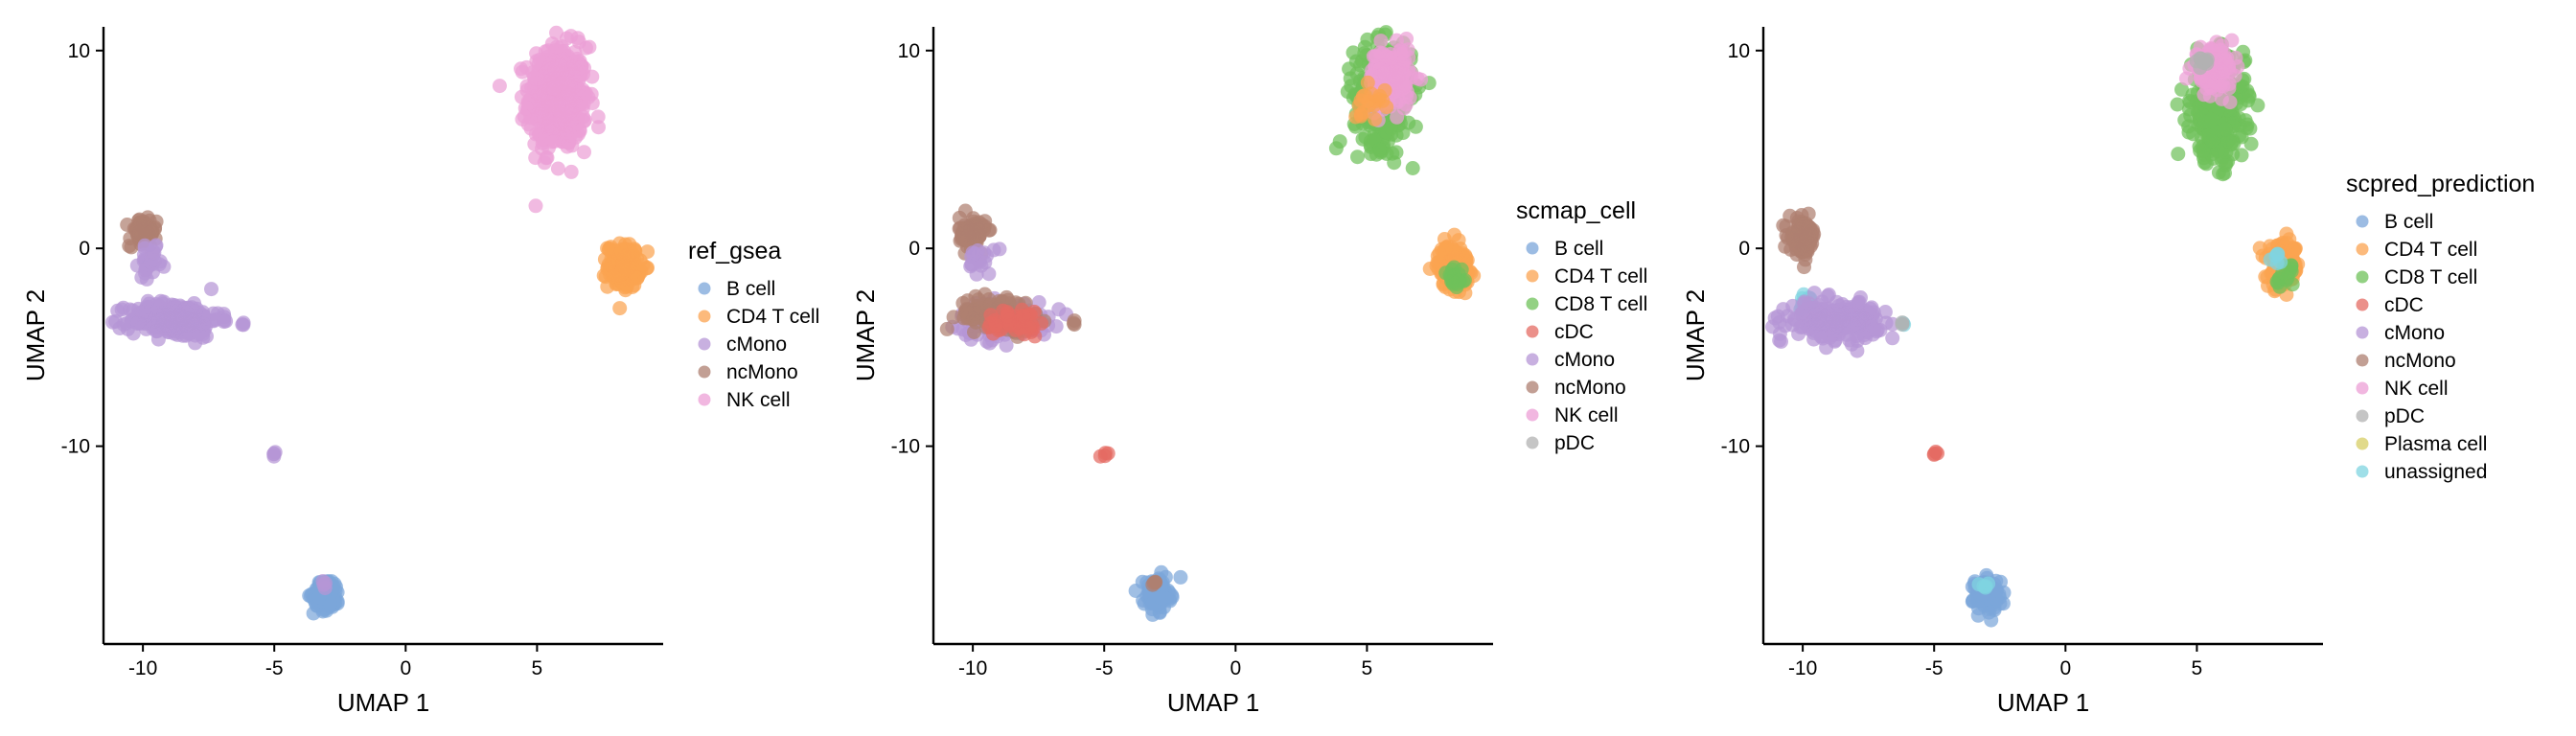  Describe the element at coordinates (2435, 472) in the screenshot. I see `legend-label: unassigned` at that location.